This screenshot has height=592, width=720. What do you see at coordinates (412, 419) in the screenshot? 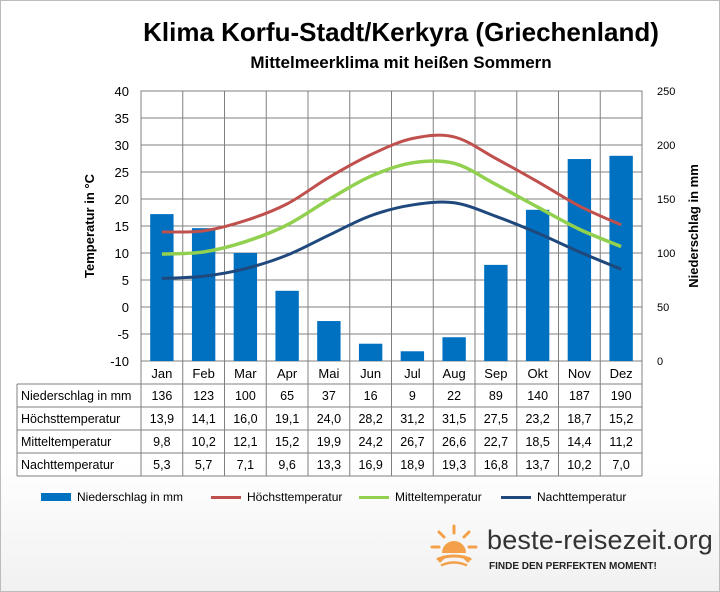
I see `table-cell: 31,2` at bounding box center [412, 419].